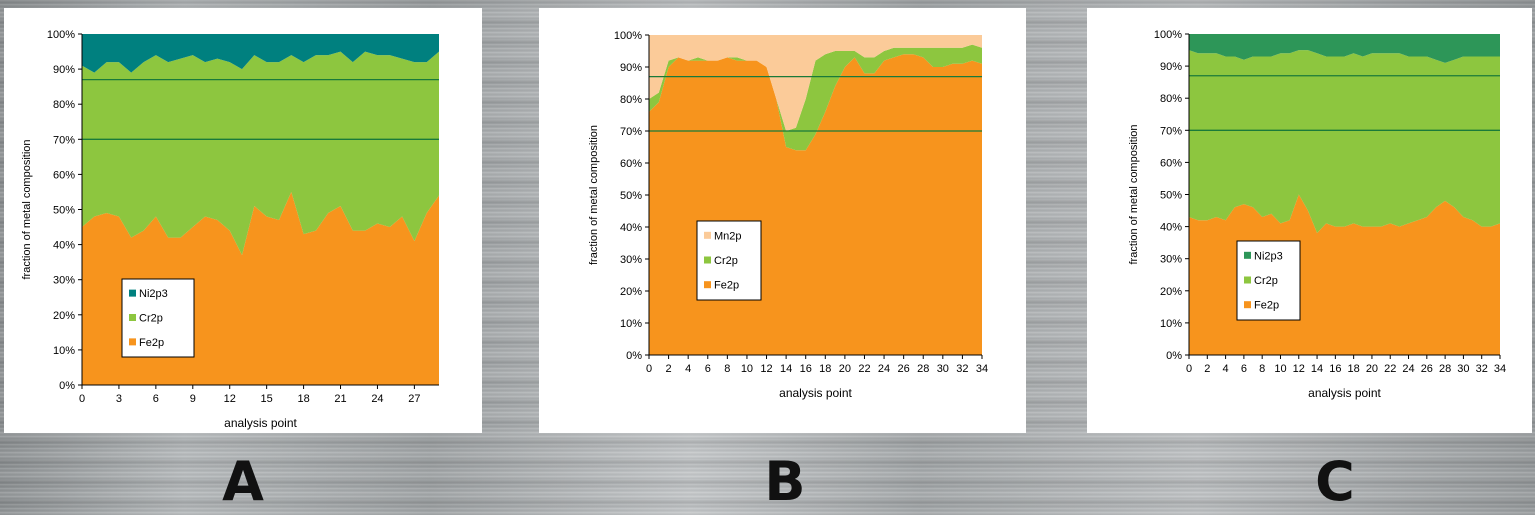  What do you see at coordinates (962, 369) in the screenshot?
I see `x-tick-label: 32` at bounding box center [962, 369].